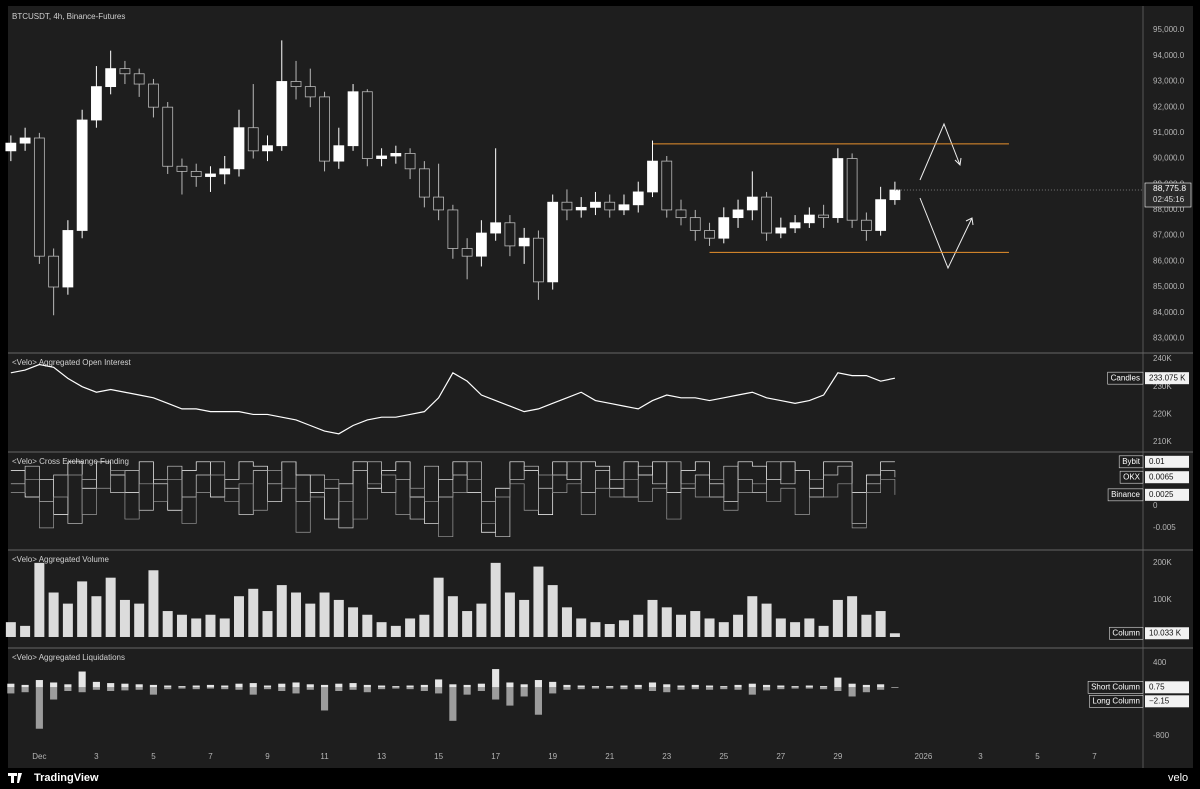 The width and height of the screenshot is (1200, 789). Describe the element at coordinates (1155, 505) in the screenshot. I see `y-tick-label: 0` at that location.